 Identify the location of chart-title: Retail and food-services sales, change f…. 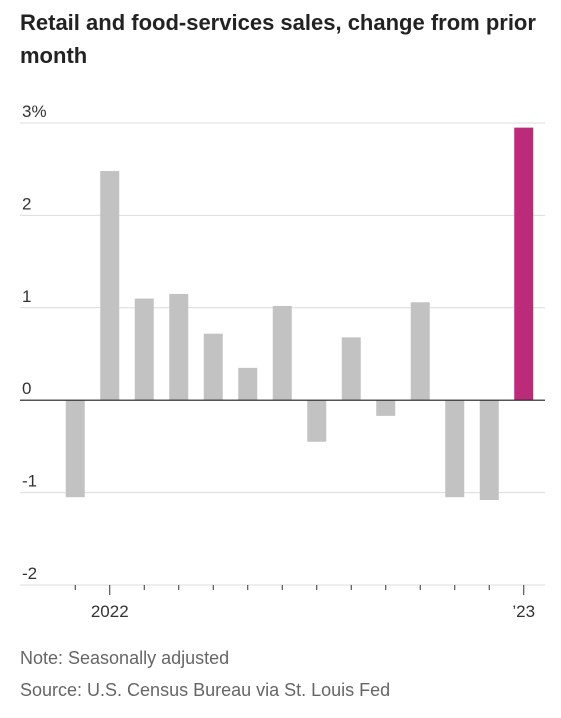
(278, 39).